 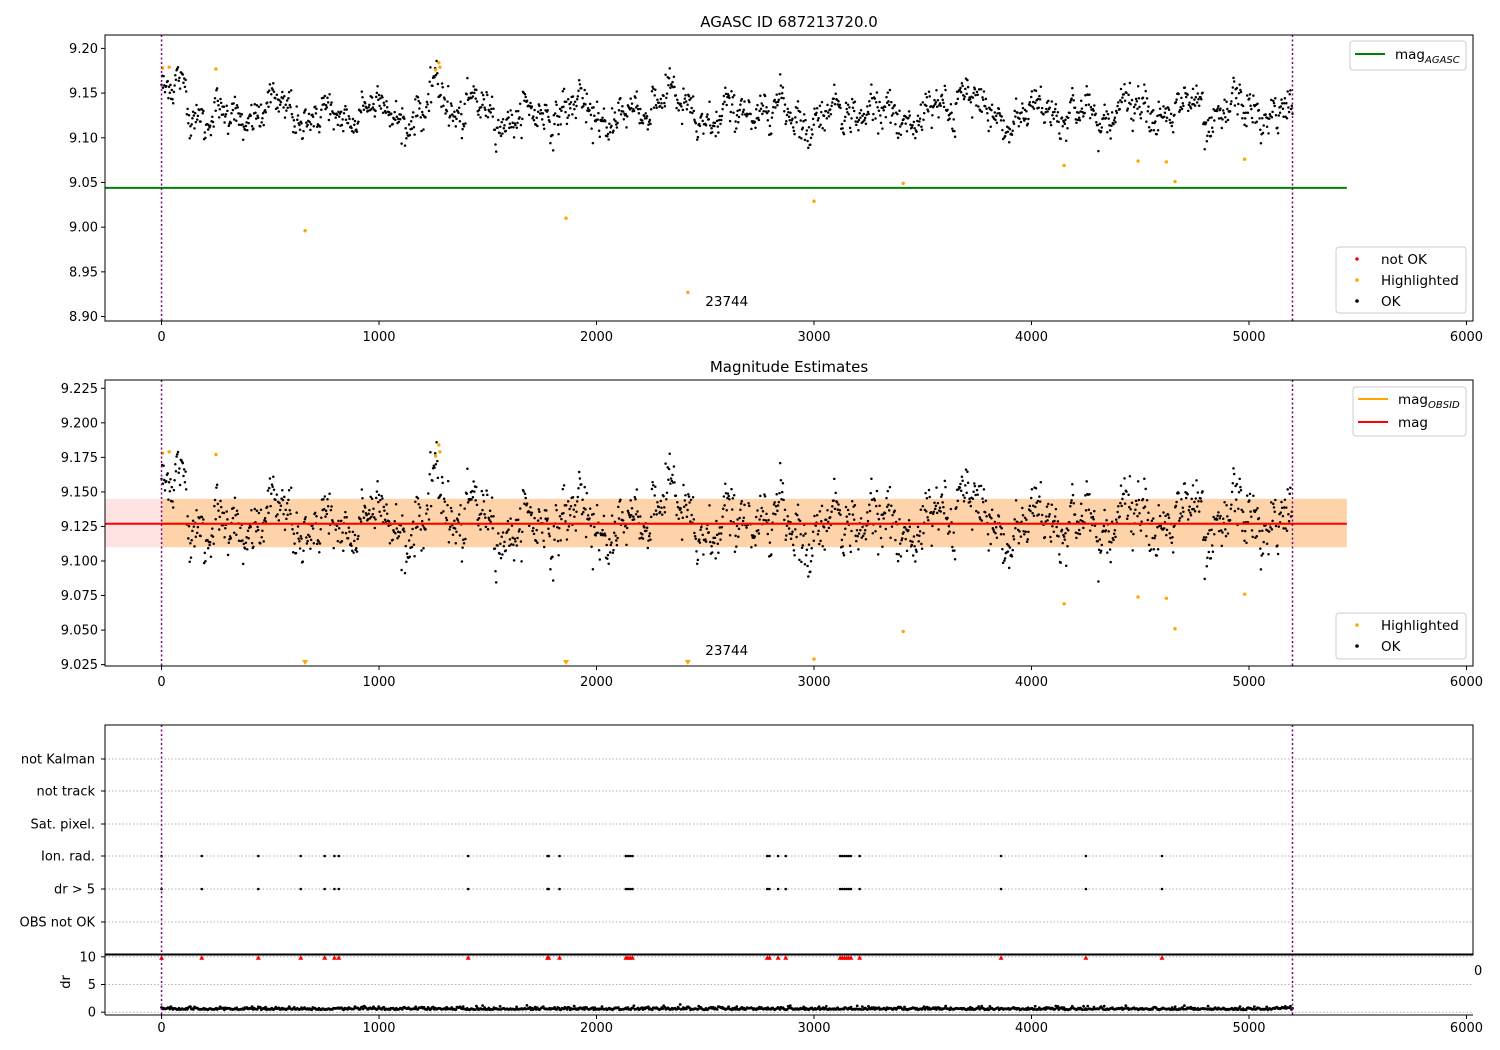 I want to click on highlighted-point, so click(x=688, y=292).